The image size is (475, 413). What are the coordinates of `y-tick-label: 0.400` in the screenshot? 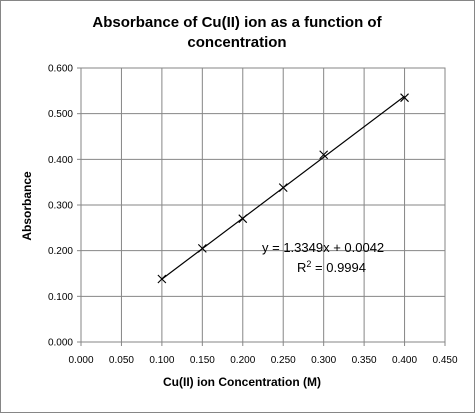 It's located at (60, 160).